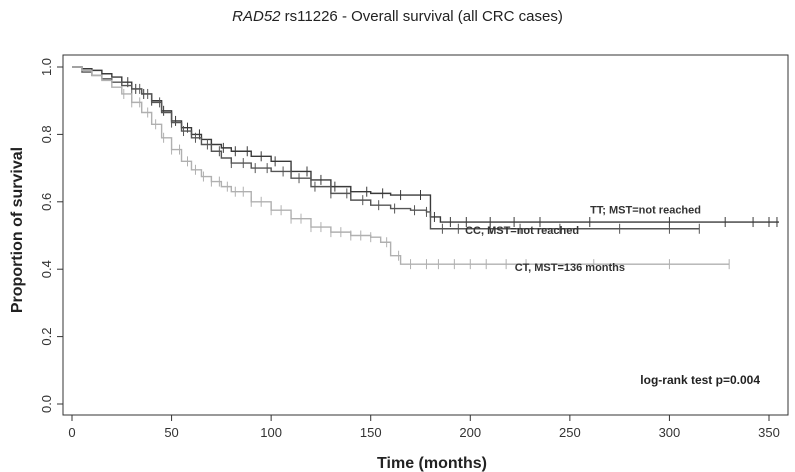 The width and height of the screenshot is (795, 472). I want to click on series-label: CC, MST=not reached, so click(522, 231).